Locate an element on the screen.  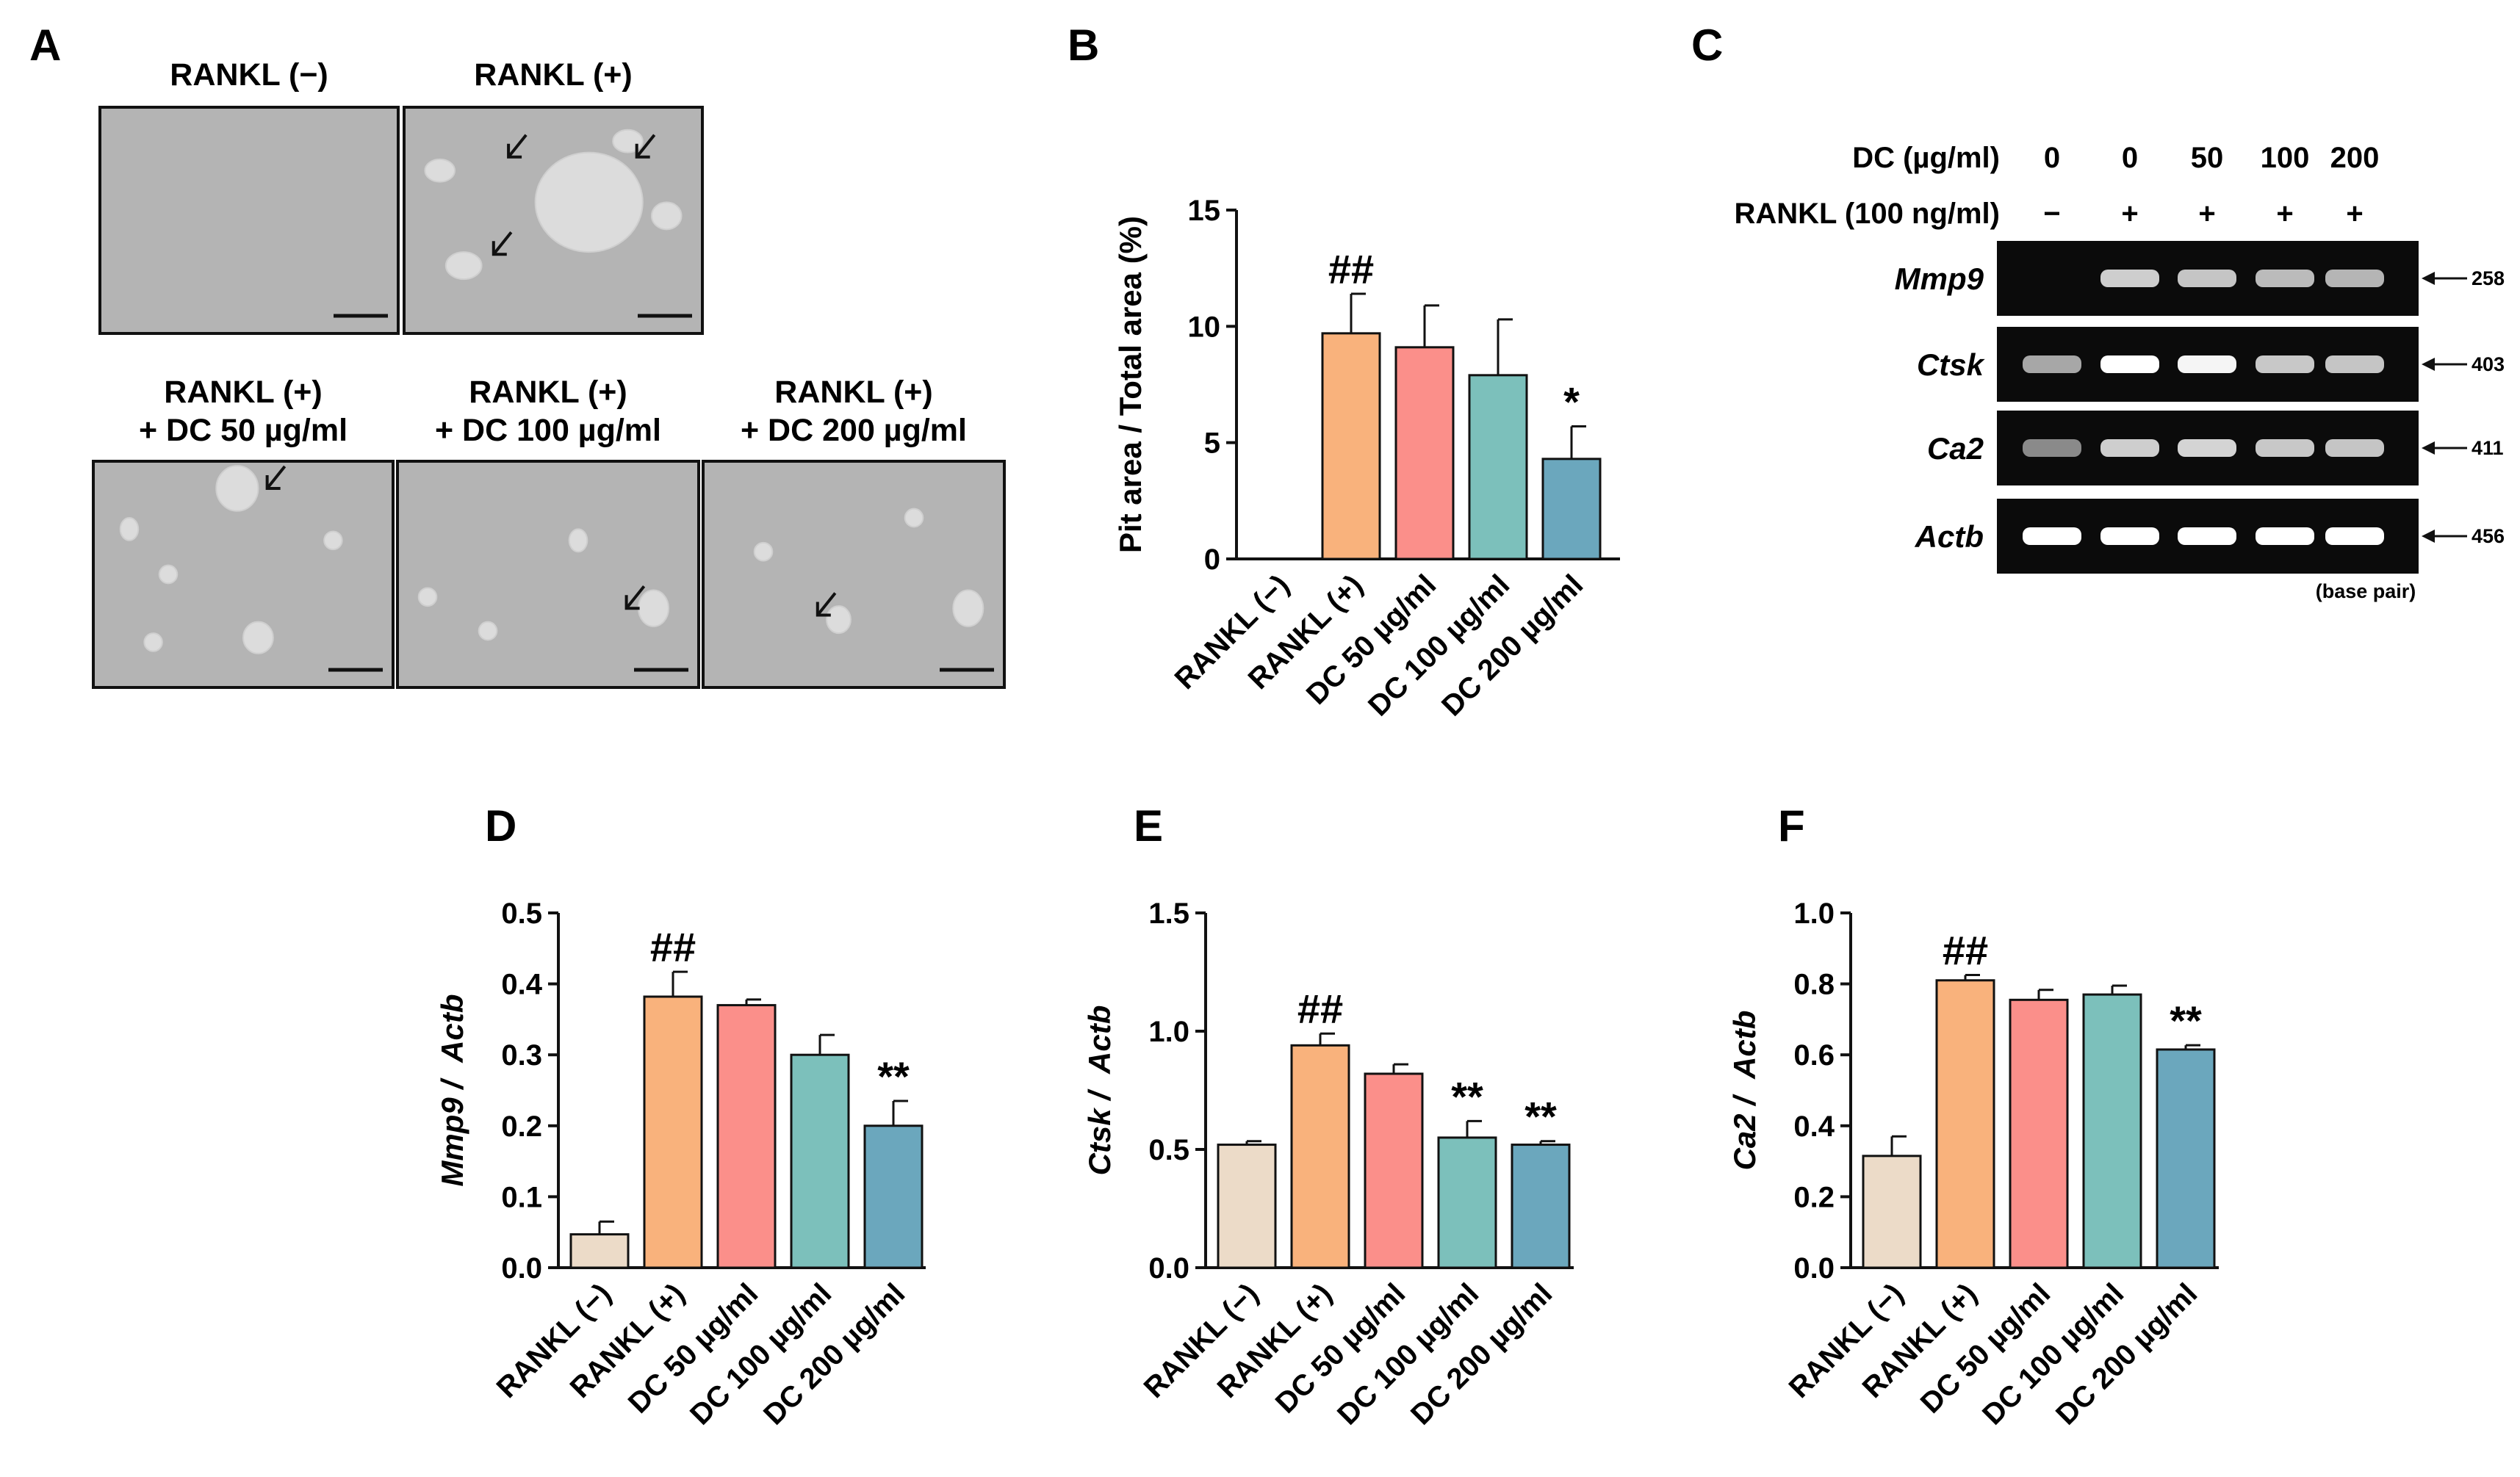
significance-mark: * is located at coordinates (1572, 402).